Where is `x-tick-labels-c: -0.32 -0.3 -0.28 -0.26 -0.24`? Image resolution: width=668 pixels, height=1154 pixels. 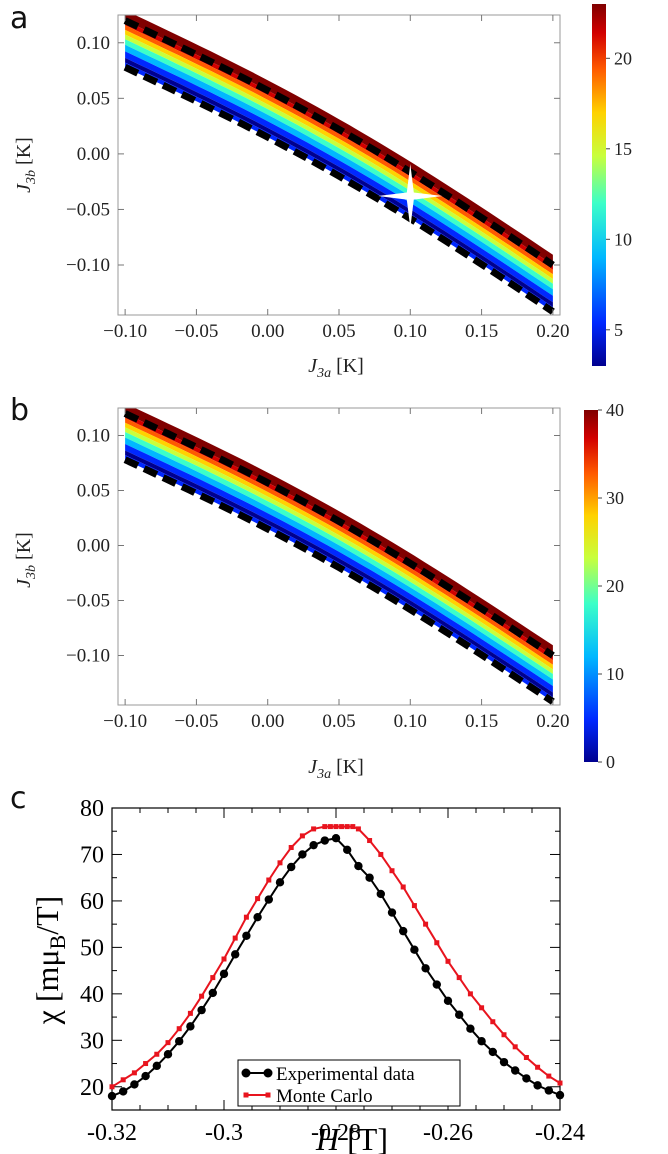
x-tick-labels-c: -0.32 -0.3 -0.28 -0.26 -0.24 is located at coordinates (336, 1133).